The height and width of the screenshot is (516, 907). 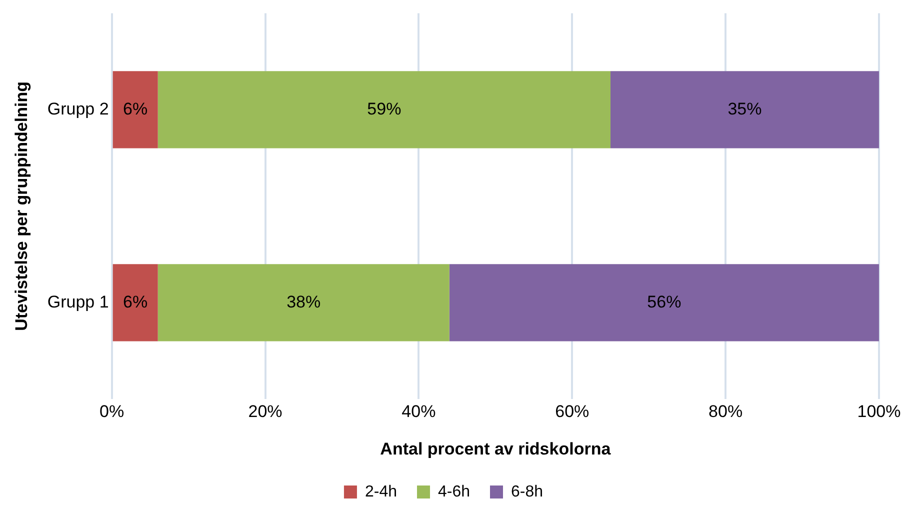 I want to click on data-label: 35%, so click(x=745, y=108).